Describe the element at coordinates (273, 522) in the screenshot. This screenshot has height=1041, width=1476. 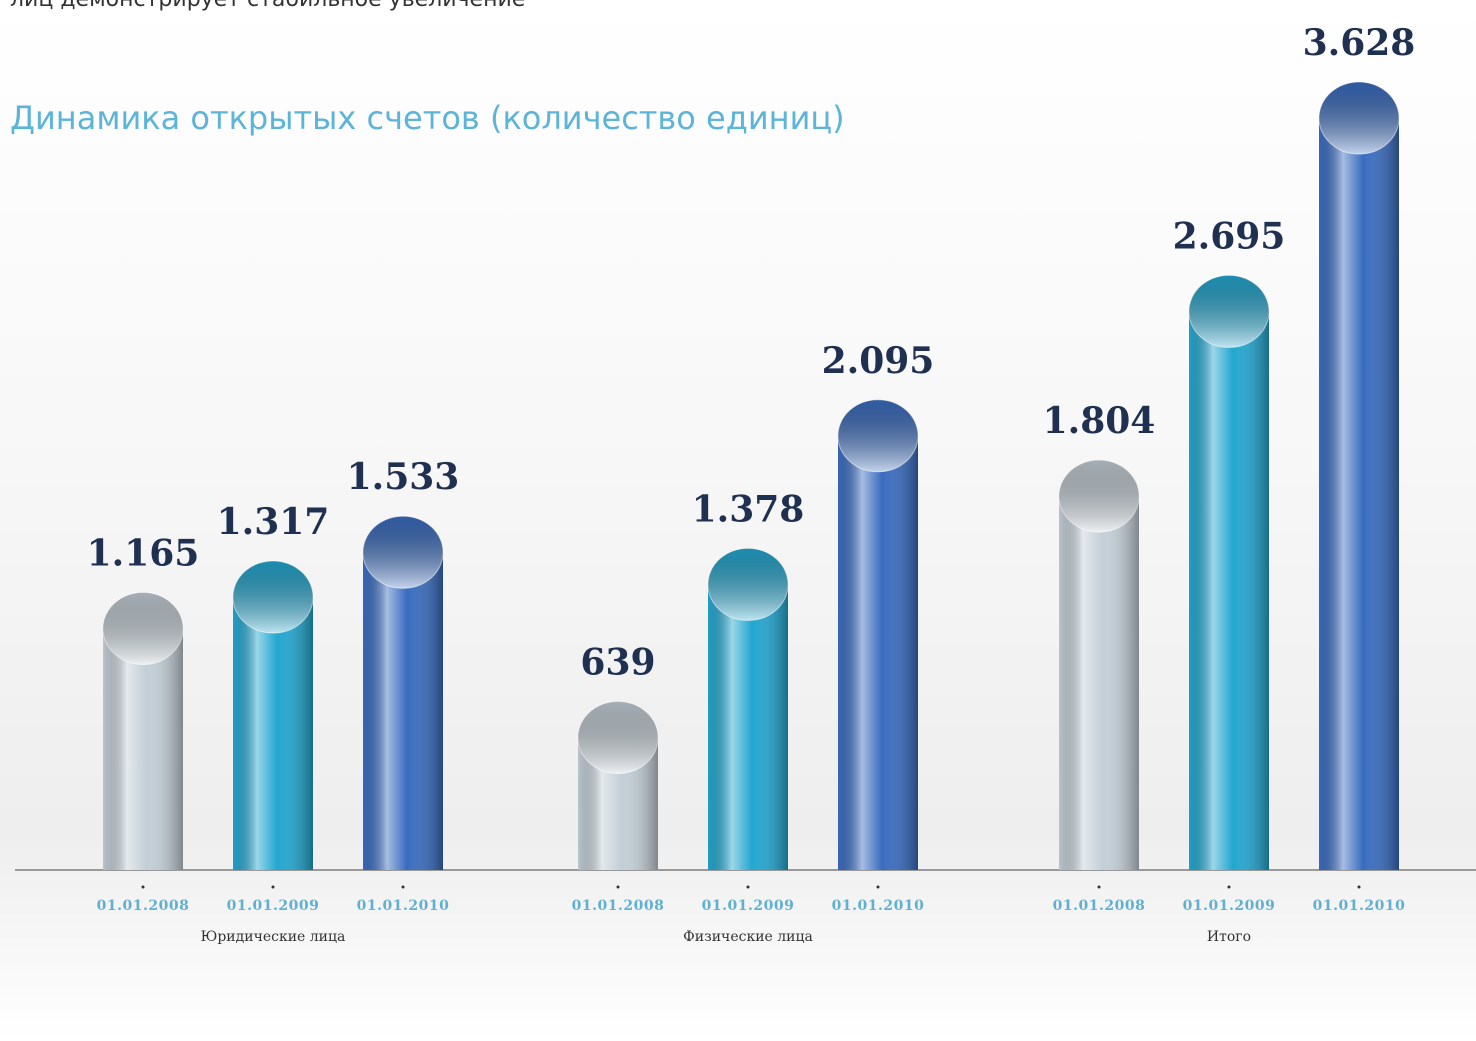
I see `value-label: 1.317` at that location.